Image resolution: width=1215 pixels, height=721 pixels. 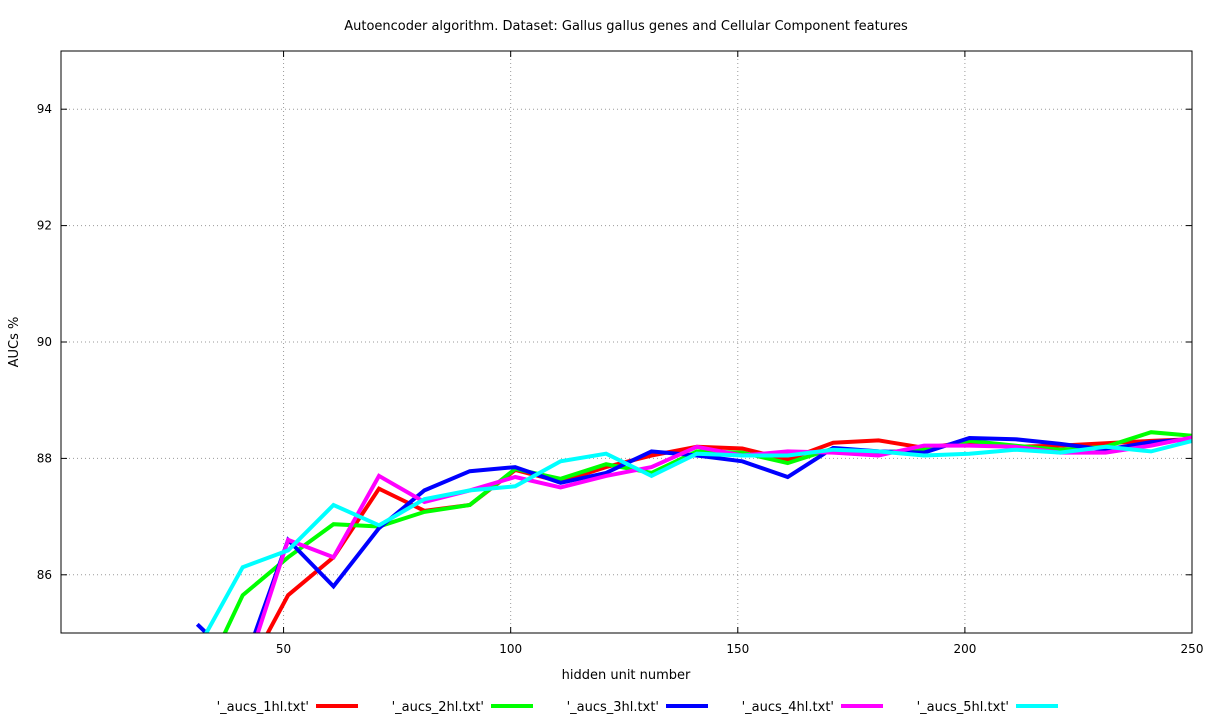 I want to click on legend-label-5: '_aucs_5hl.txt', so click(x=963, y=707).